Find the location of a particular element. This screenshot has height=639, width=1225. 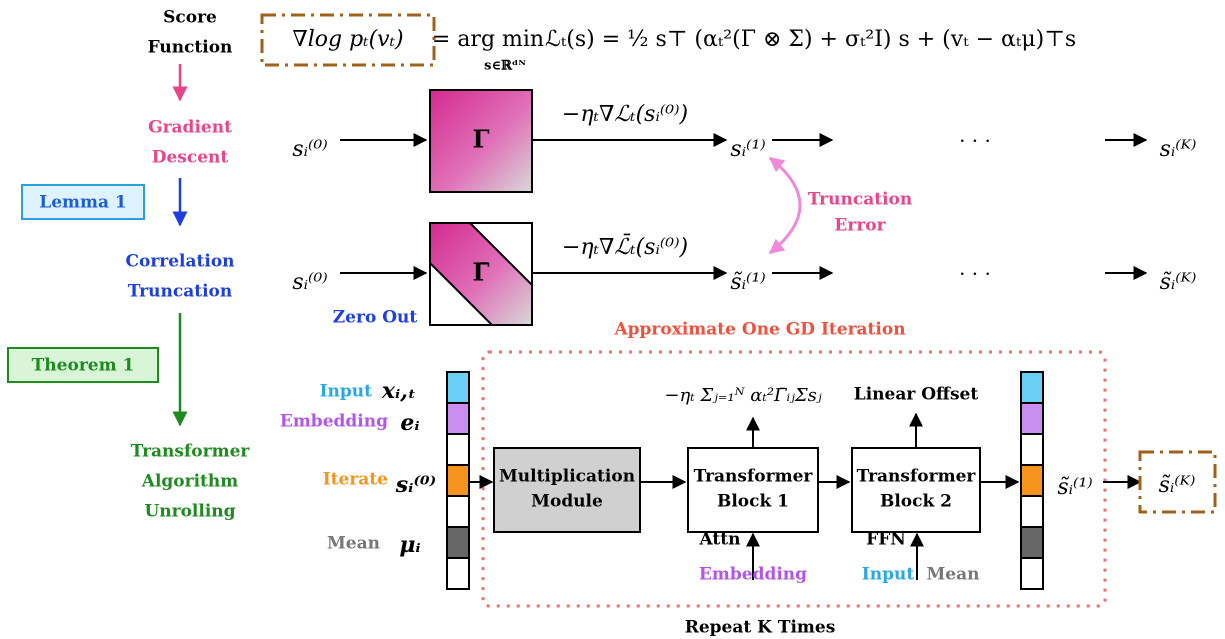

block-label: Block 2 is located at coordinates (916, 502).